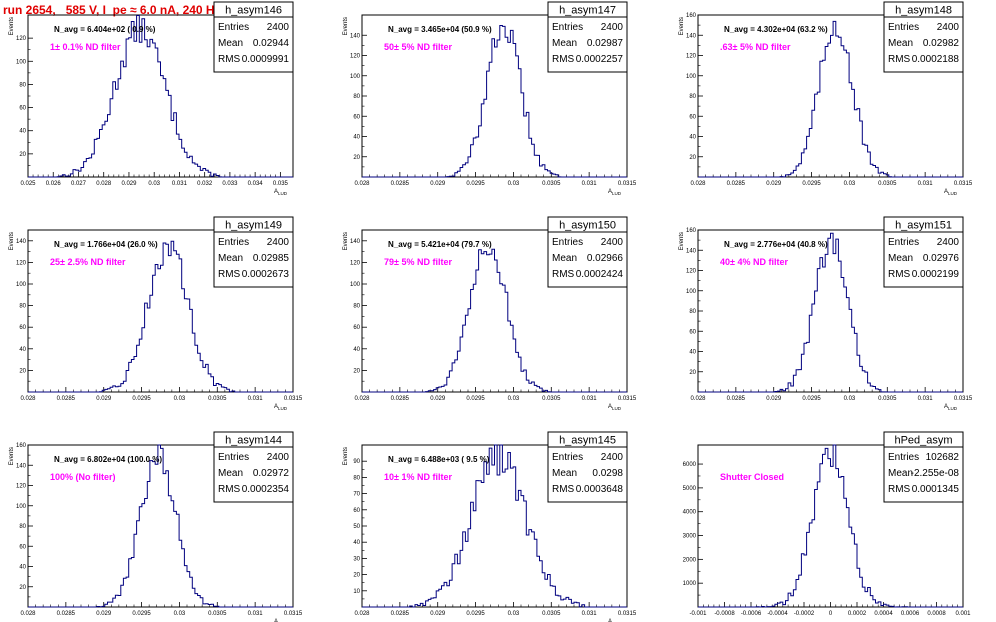 This screenshot has width=996, height=622. Describe the element at coordinates (440, 29) in the screenshot. I see `n-avg-label: N_avg = 3.465e+04 (50.9 %)` at that location.